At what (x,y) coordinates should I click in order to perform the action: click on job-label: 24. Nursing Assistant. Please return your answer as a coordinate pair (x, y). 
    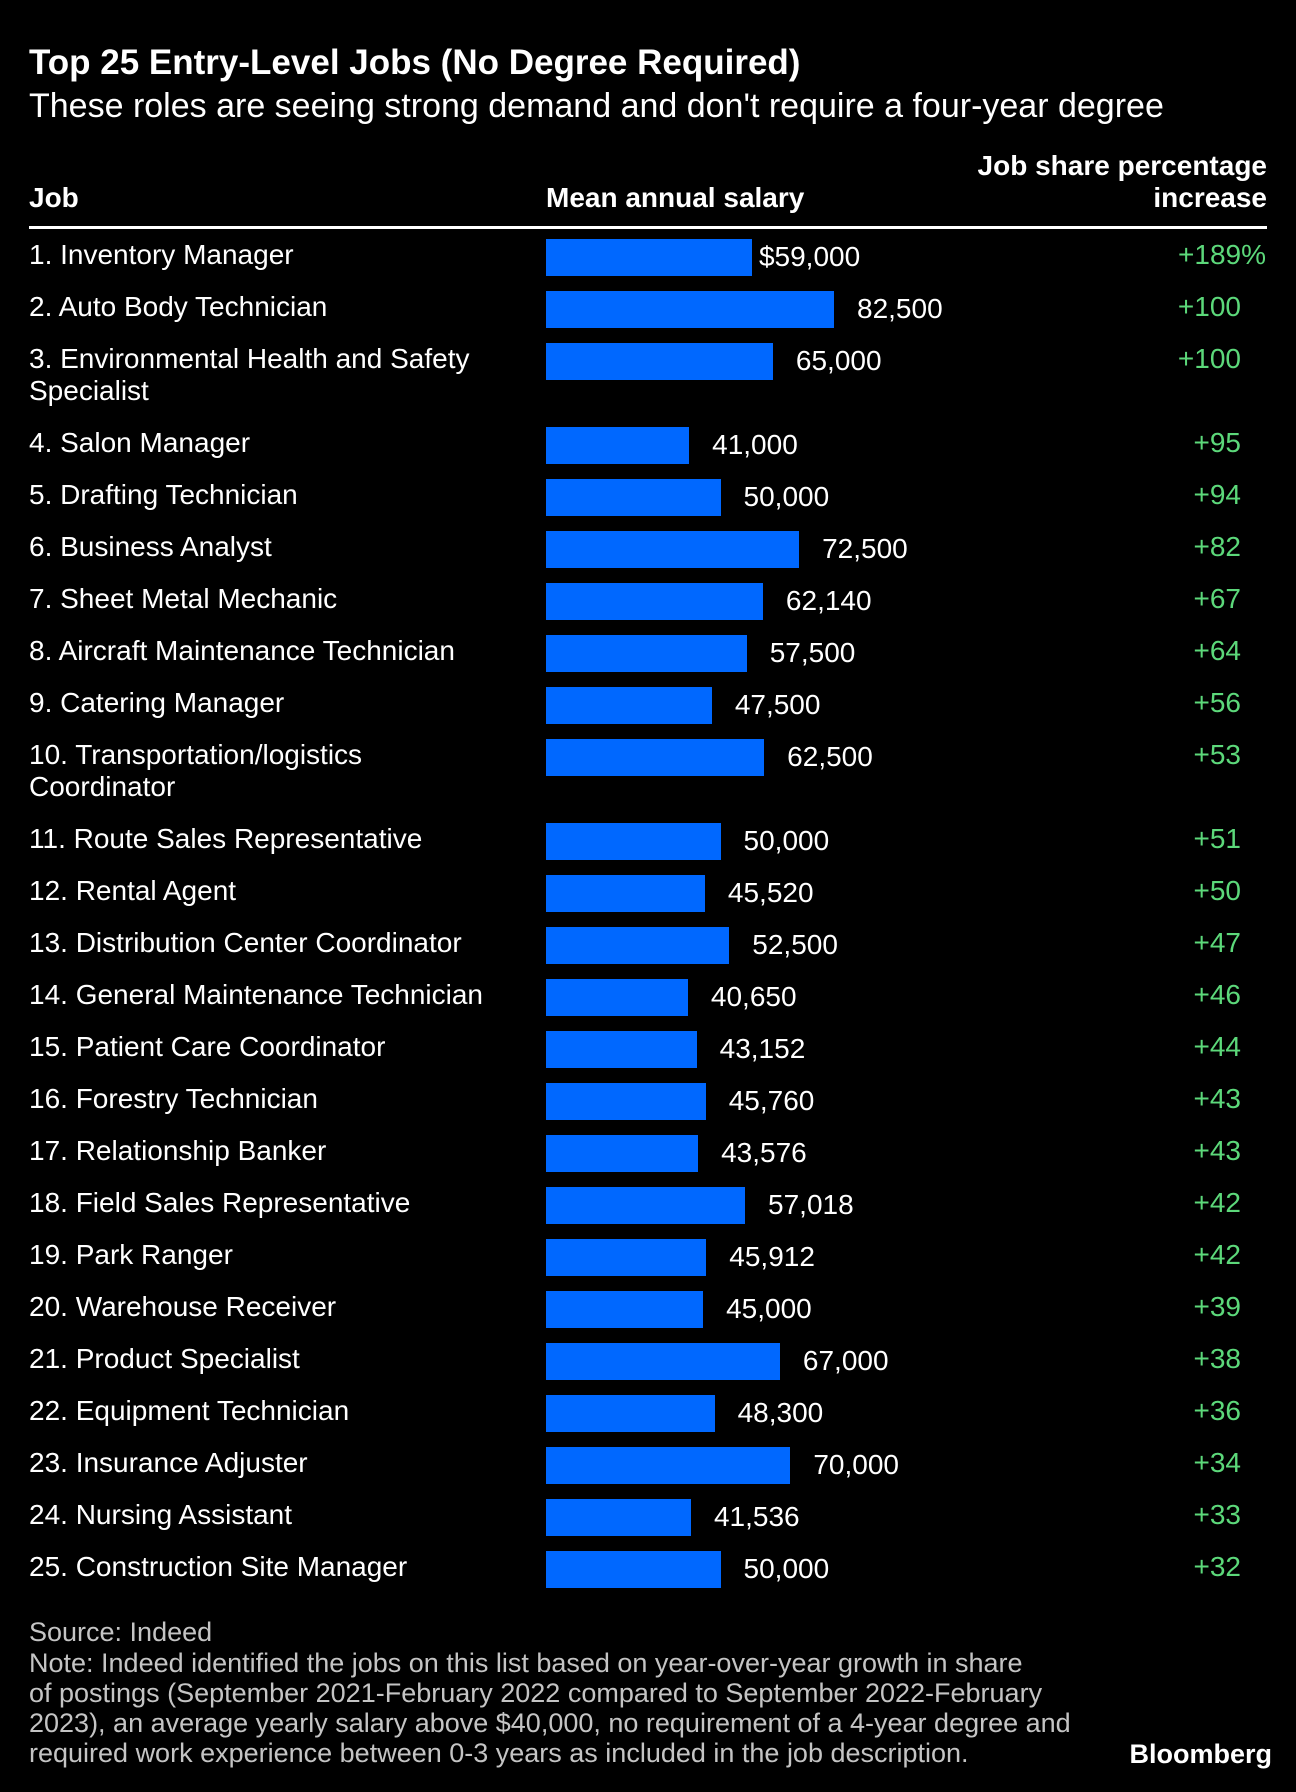
    Looking at the image, I should click on (161, 1514).